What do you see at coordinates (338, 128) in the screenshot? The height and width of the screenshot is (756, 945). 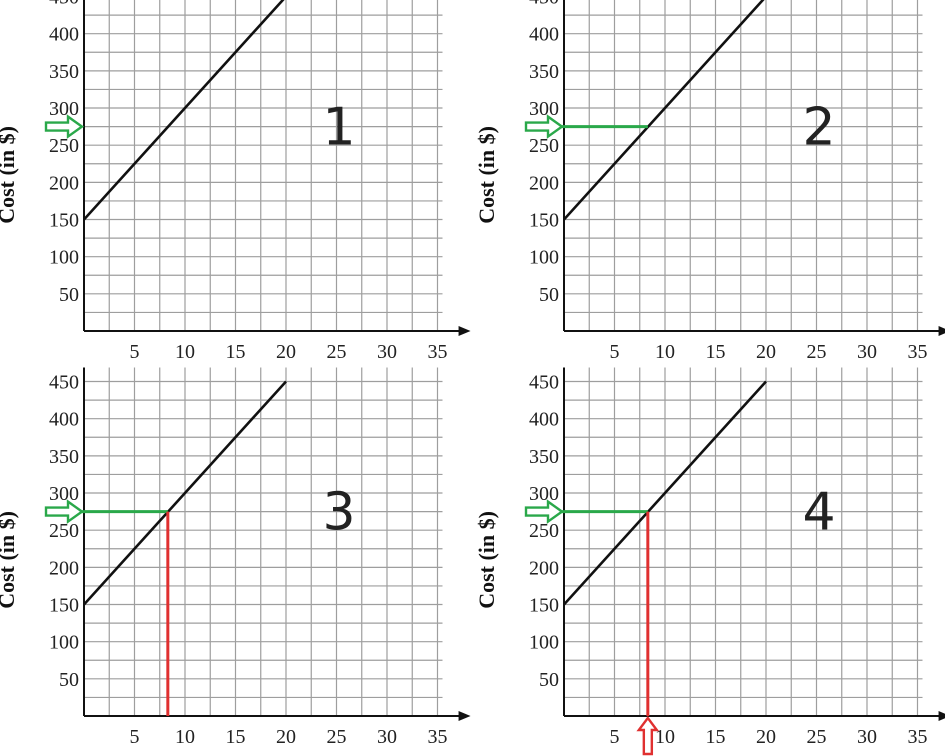 I see `panel-number: 1` at bounding box center [338, 128].